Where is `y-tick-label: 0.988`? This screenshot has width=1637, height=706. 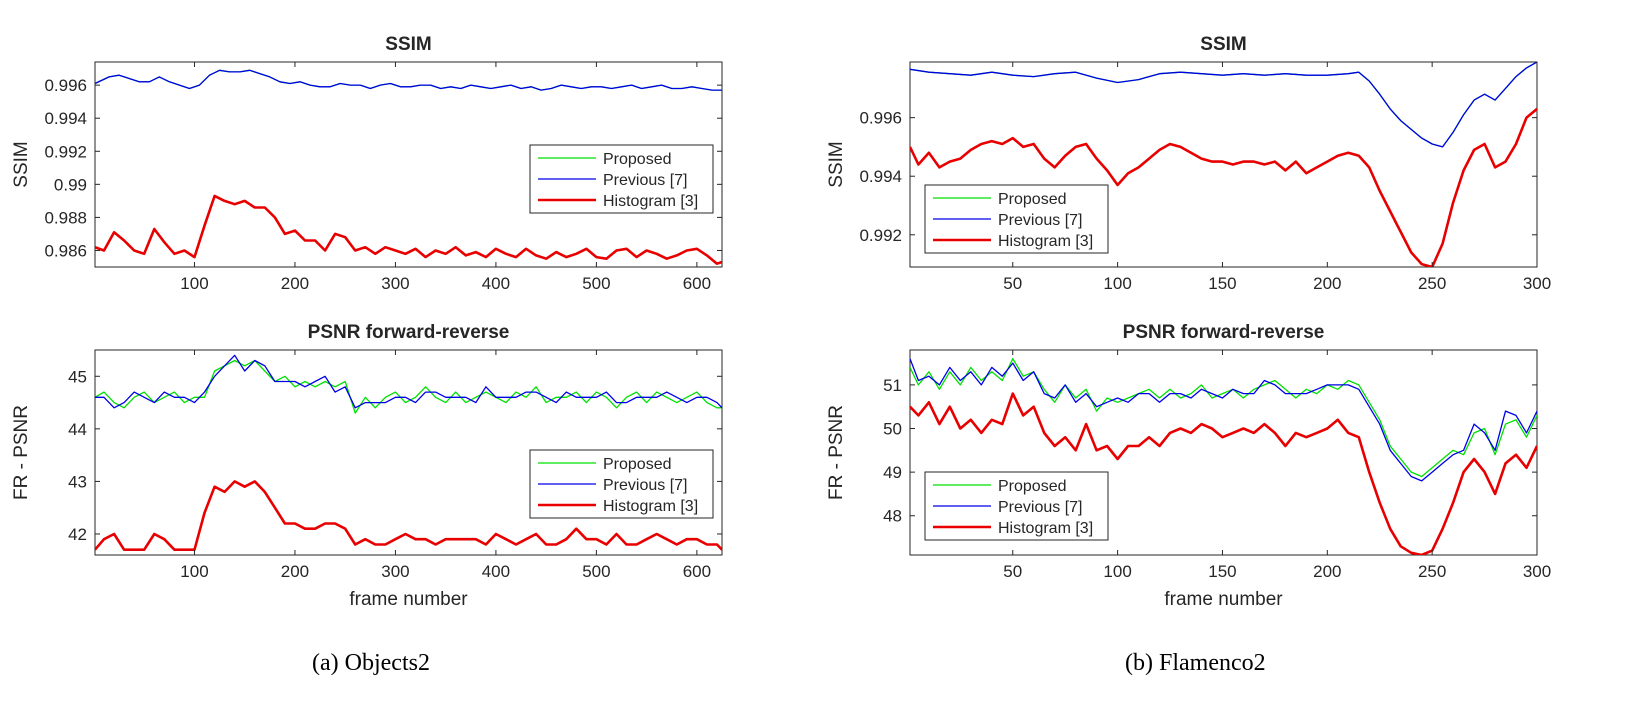
y-tick-label: 0.988 is located at coordinates (65, 217).